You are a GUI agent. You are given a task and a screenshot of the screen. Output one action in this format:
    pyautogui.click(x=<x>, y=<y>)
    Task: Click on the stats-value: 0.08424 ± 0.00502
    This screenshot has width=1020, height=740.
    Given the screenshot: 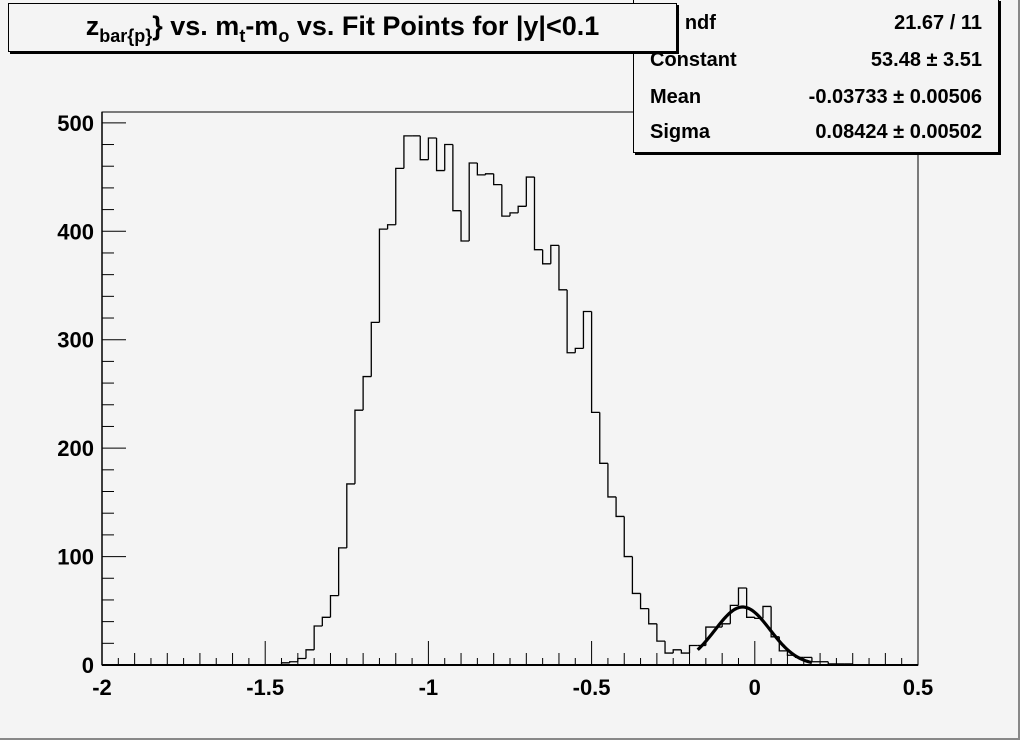 What is the action you would take?
    pyautogui.click(x=898, y=132)
    